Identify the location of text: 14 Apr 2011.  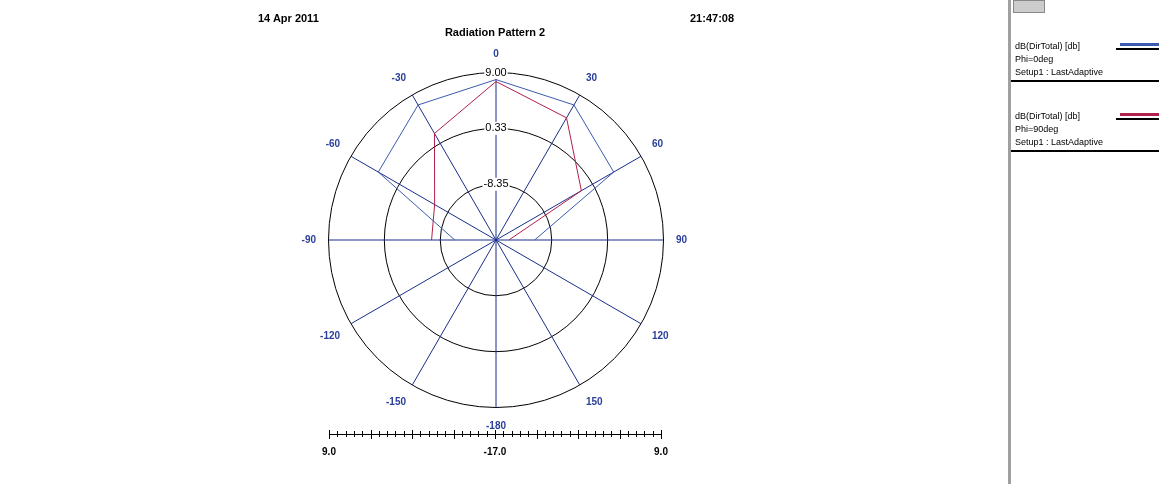
(288, 18).